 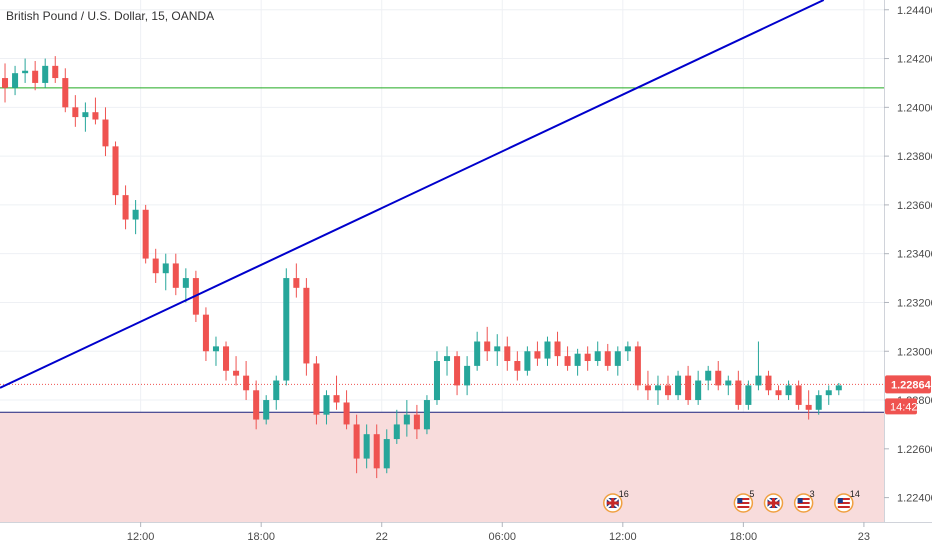 I want to click on uk-flag-cross, so click(x=613, y=503).